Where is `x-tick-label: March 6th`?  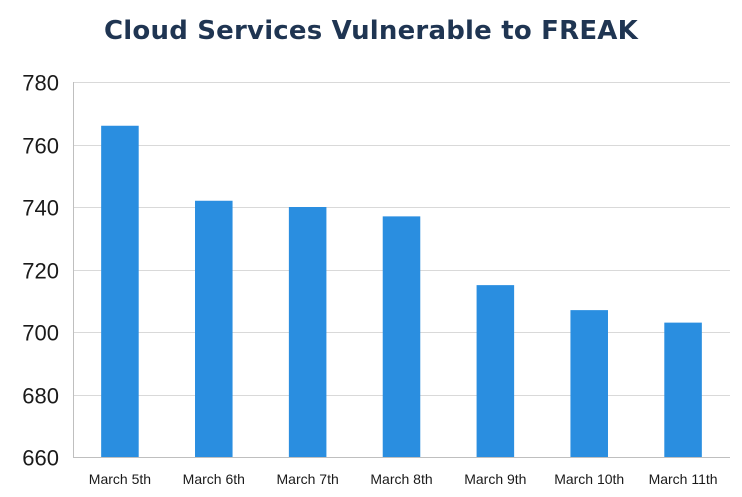 x-tick-label: March 6th is located at coordinates (214, 479).